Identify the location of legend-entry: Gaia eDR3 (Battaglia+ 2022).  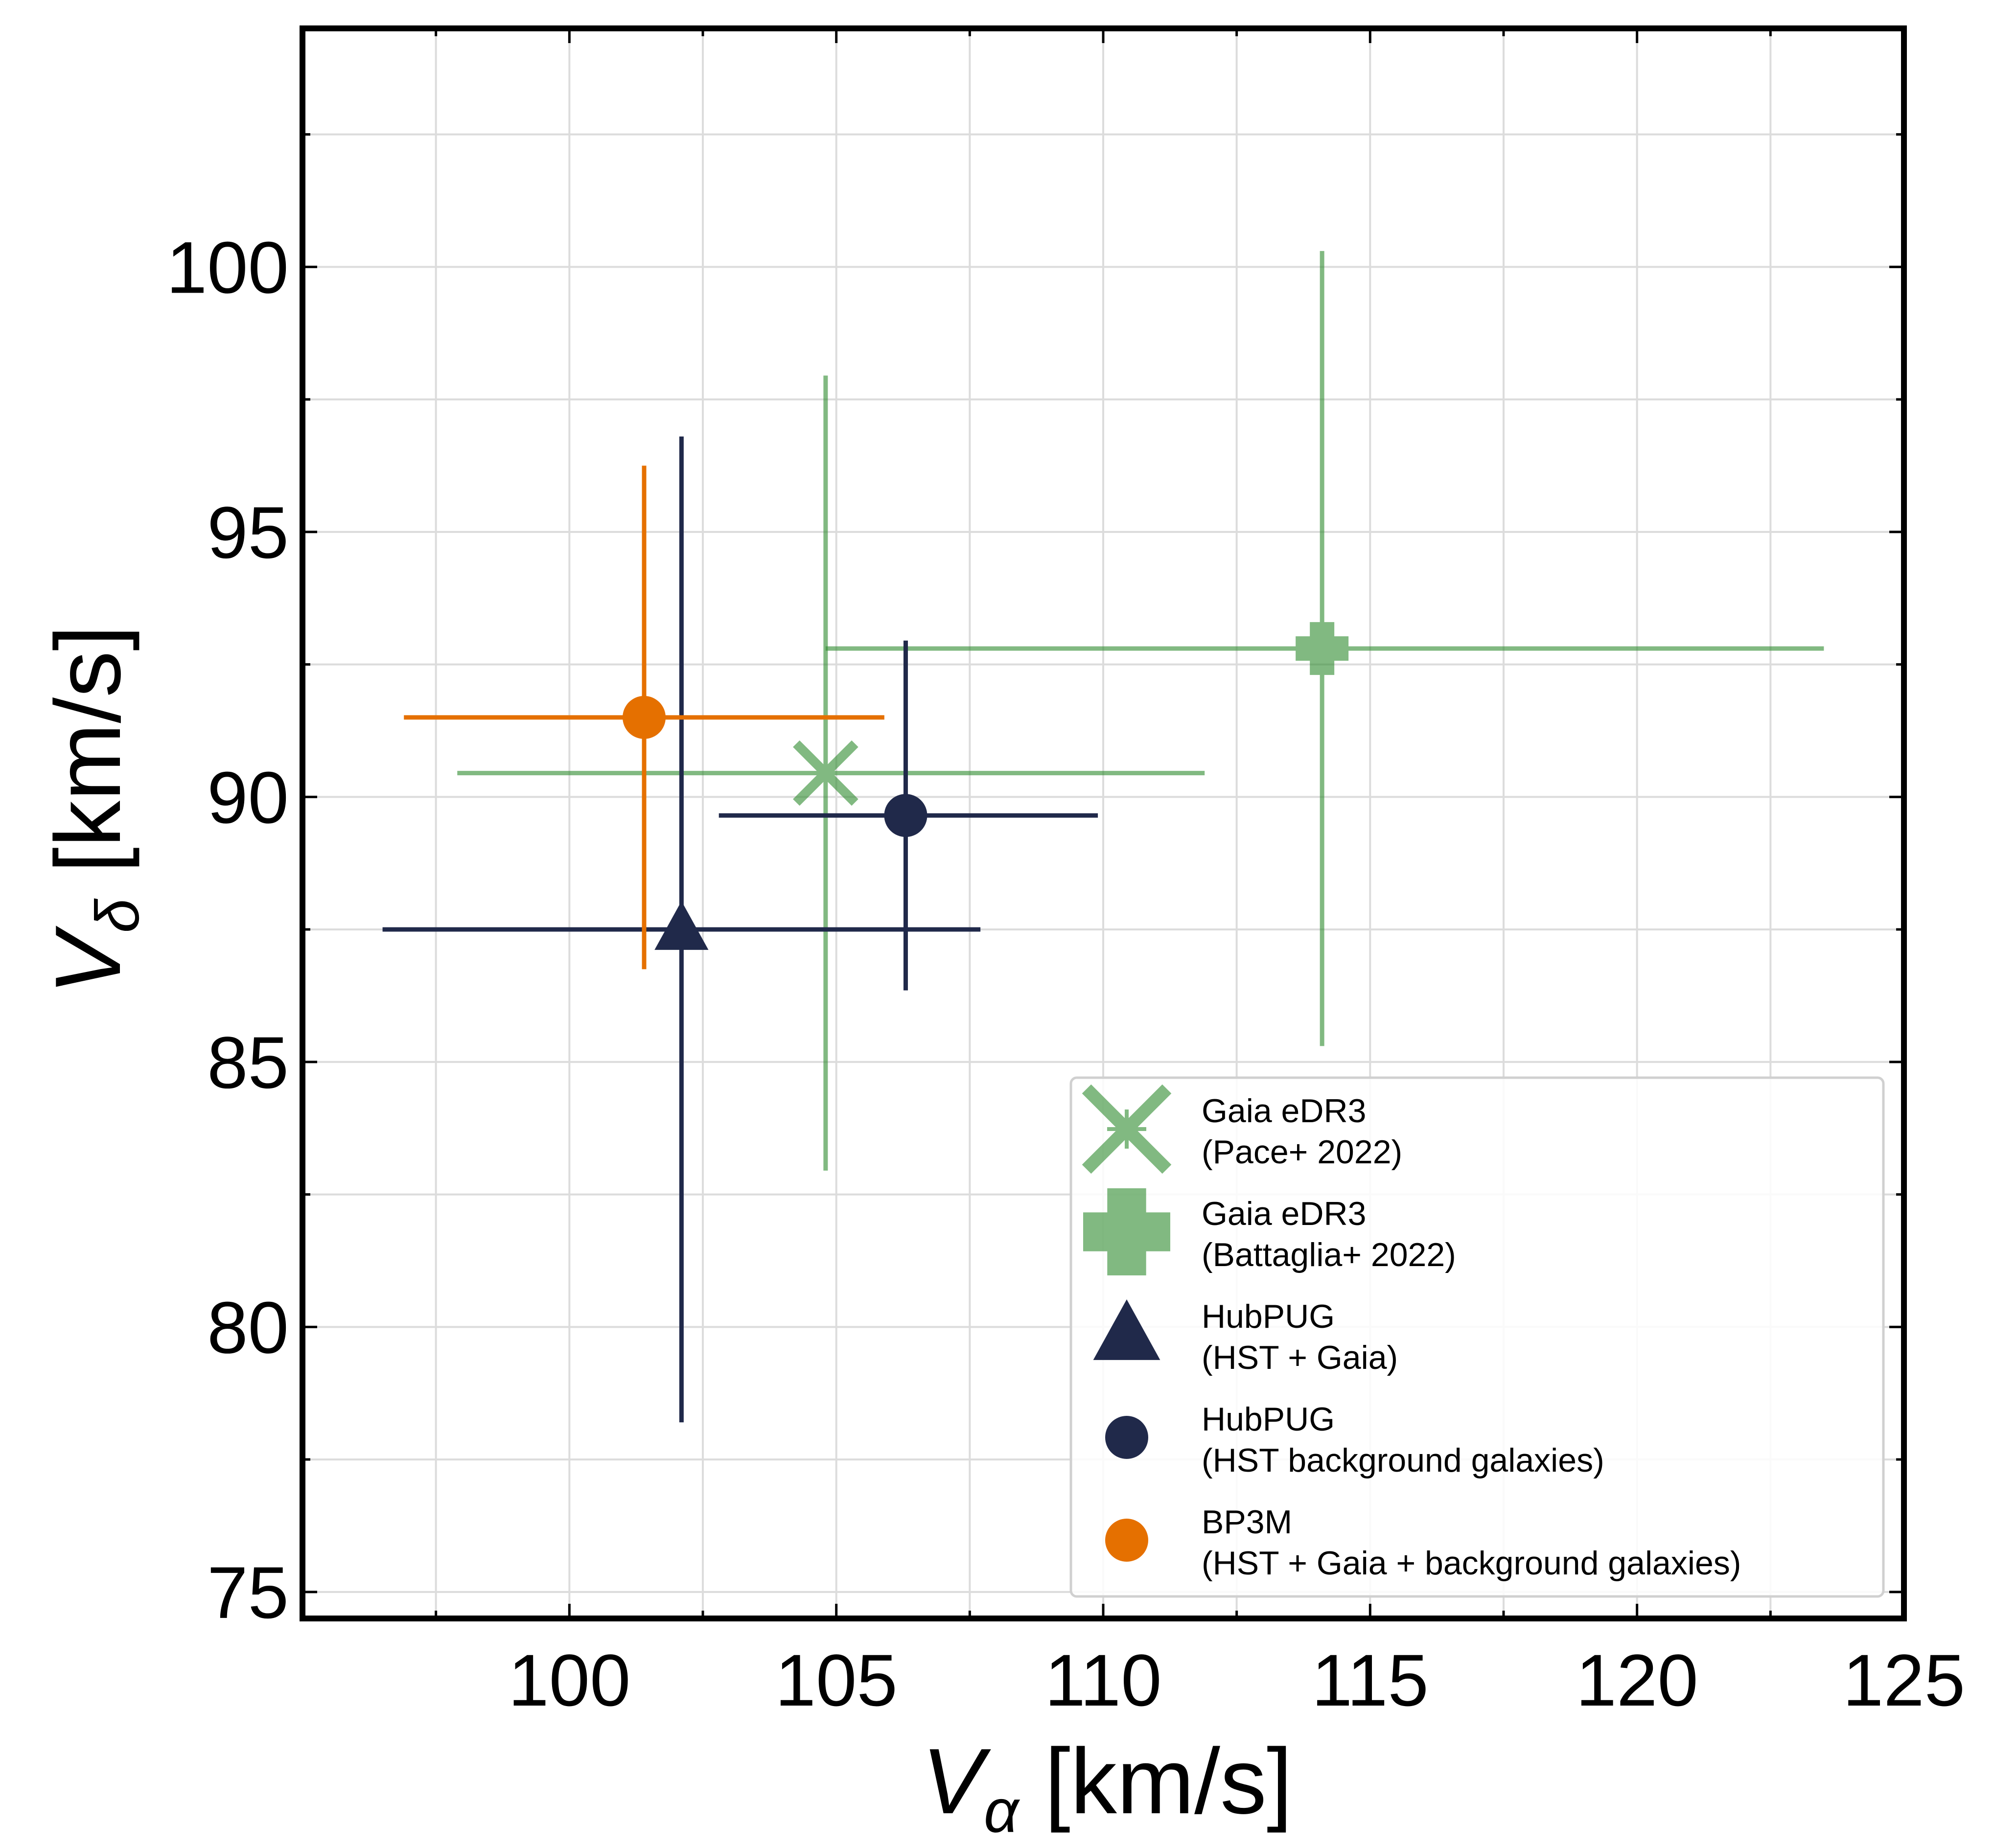
(1269, 1231).